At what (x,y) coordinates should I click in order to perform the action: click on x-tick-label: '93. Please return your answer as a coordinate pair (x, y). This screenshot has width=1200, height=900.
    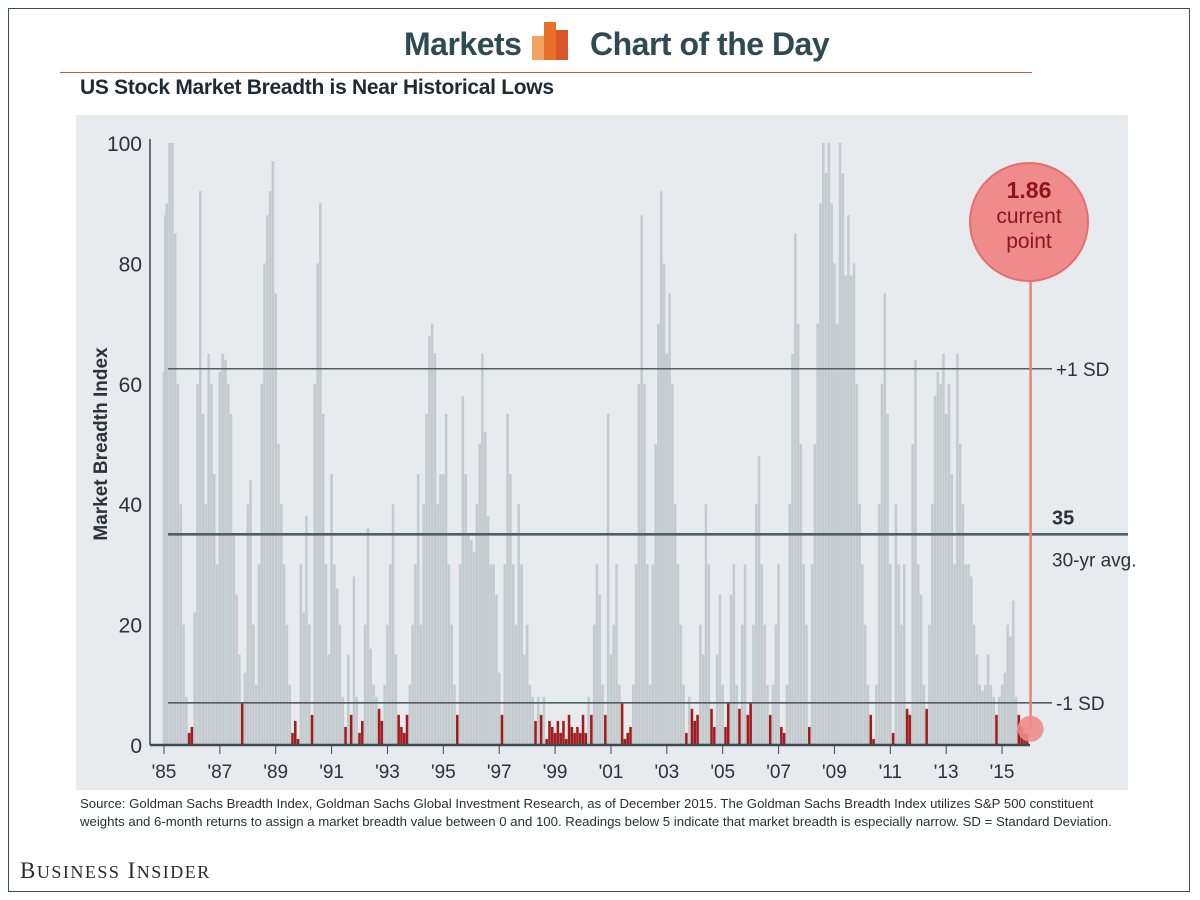
    Looking at the image, I should click on (387, 772).